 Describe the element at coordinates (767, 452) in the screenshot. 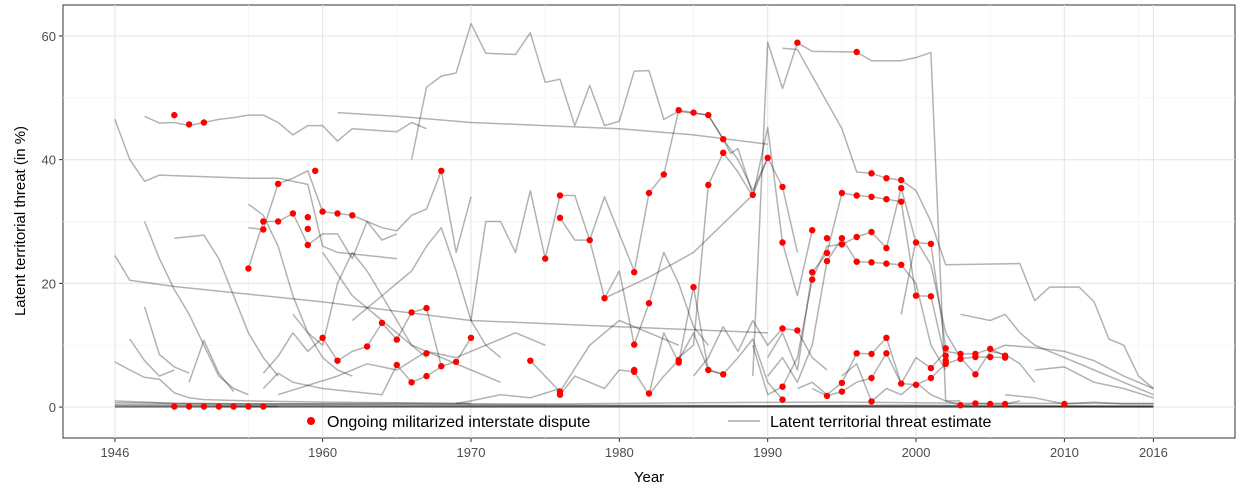

I see `x-tick-label: 1990` at that location.